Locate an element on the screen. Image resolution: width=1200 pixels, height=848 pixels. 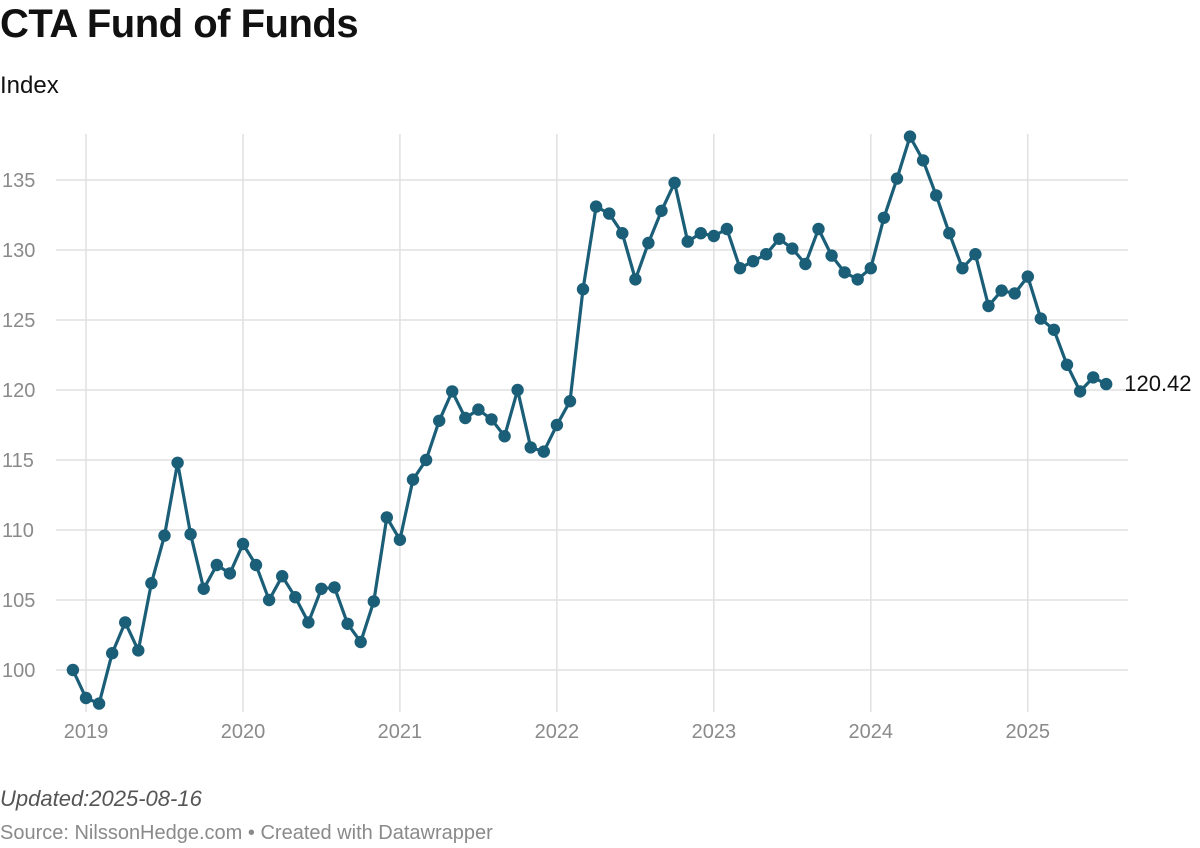
y-tick-label: 105 is located at coordinates (18, 601).